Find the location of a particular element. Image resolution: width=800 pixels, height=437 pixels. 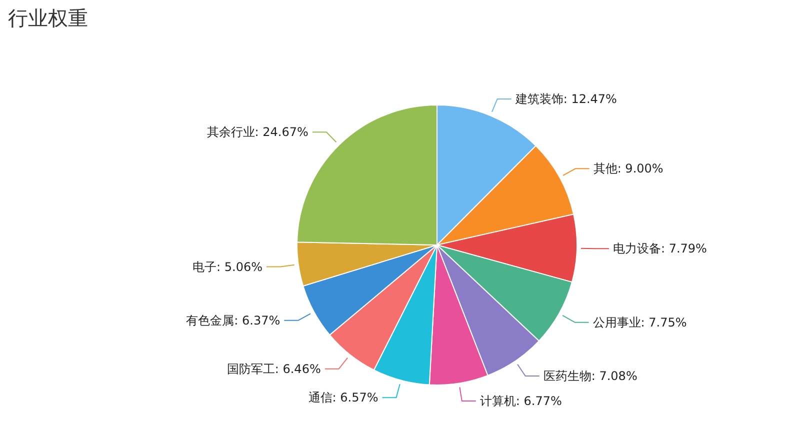

chart-title: 行业权重 is located at coordinates (48, 18).